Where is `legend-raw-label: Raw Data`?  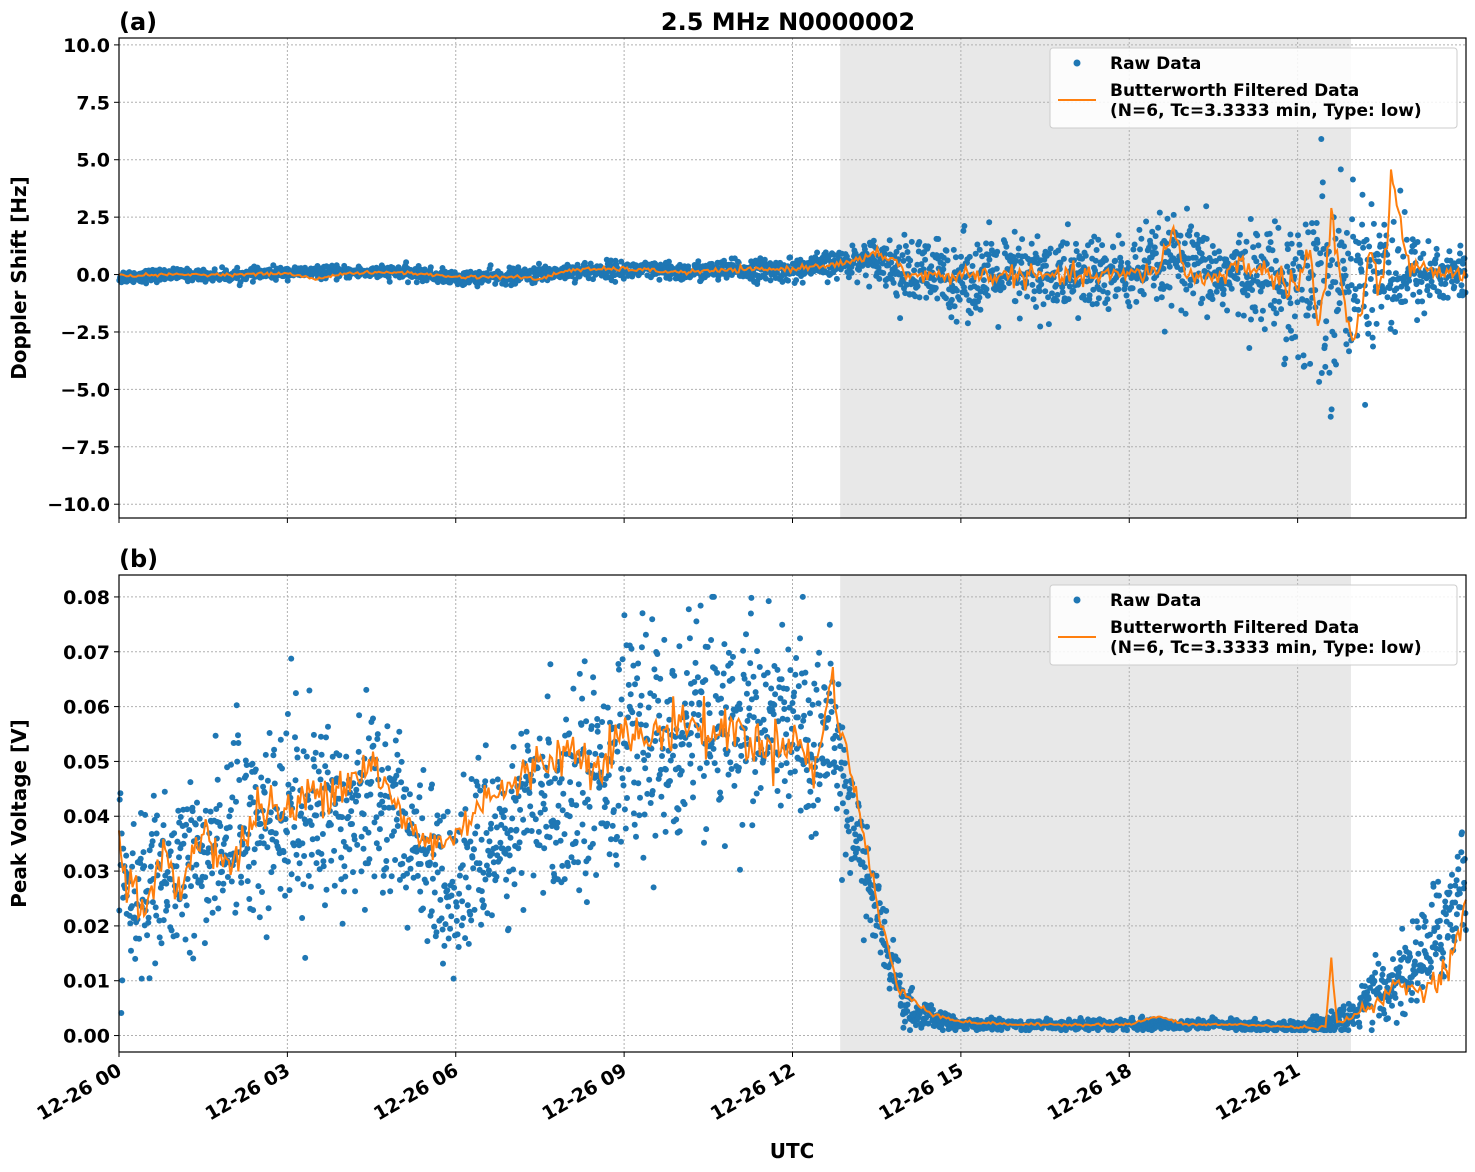
legend-raw-label: Raw Data is located at coordinates (1155, 64).